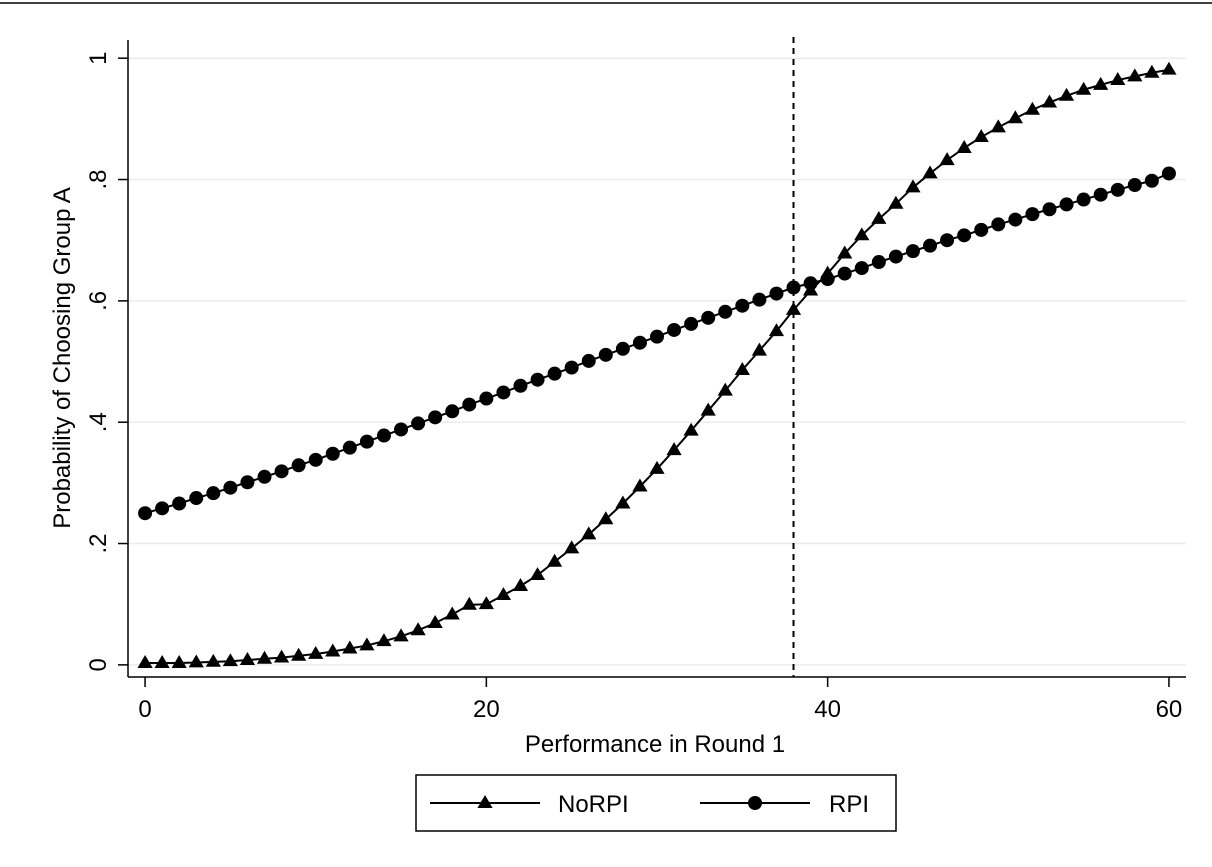 The height and width of the screenshot is (867, 1212). I want to click on legend-item-rpi: RPI, so click(784, 804).